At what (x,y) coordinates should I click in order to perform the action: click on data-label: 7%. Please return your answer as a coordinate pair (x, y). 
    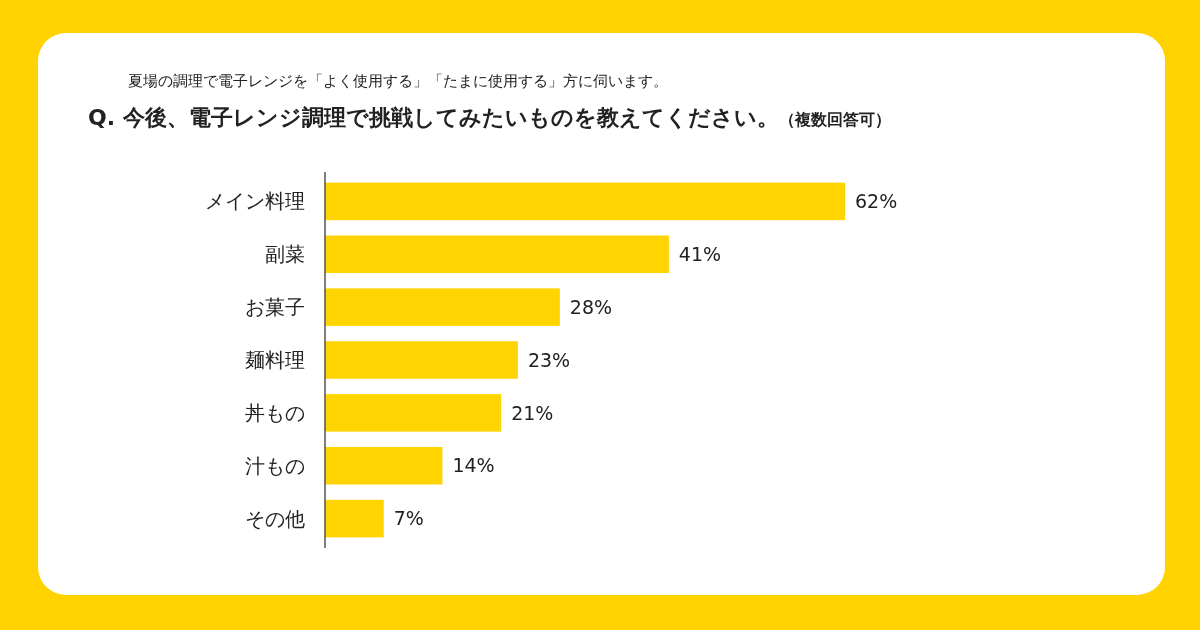
    Looking at the image, I should click on (408, 518).